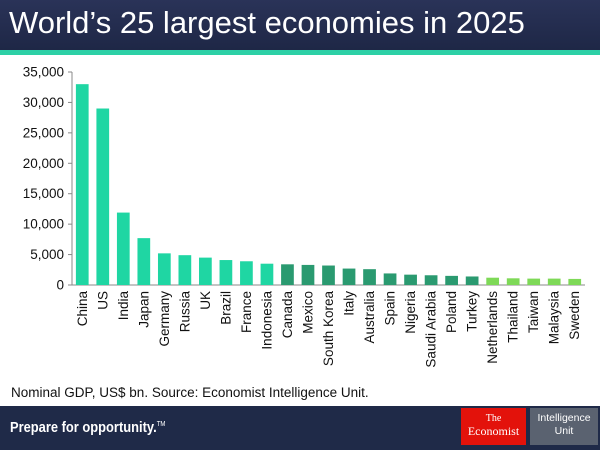  I want to click on economist-logo-line2: Economist, so click(493, 431).